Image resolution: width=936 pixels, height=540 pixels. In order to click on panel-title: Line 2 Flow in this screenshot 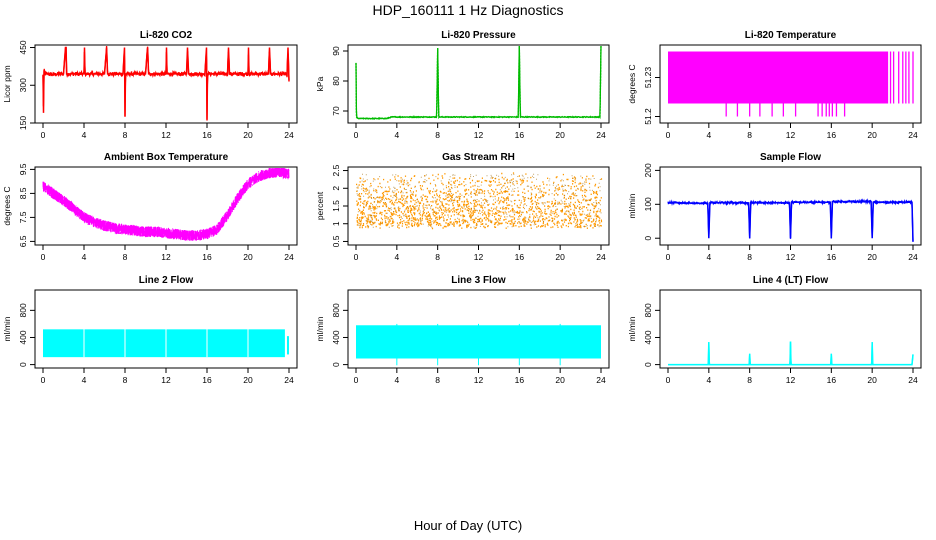, I will do `click(166, 280)`.